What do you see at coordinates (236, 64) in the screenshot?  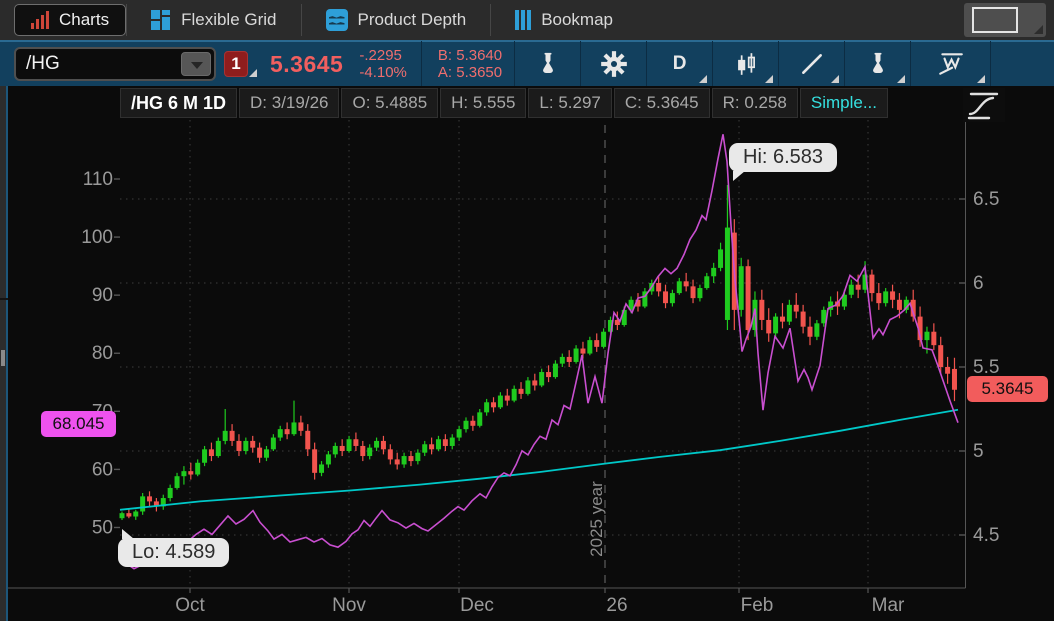 I see `alert-badge: 1` at bounding box center [236, 64].